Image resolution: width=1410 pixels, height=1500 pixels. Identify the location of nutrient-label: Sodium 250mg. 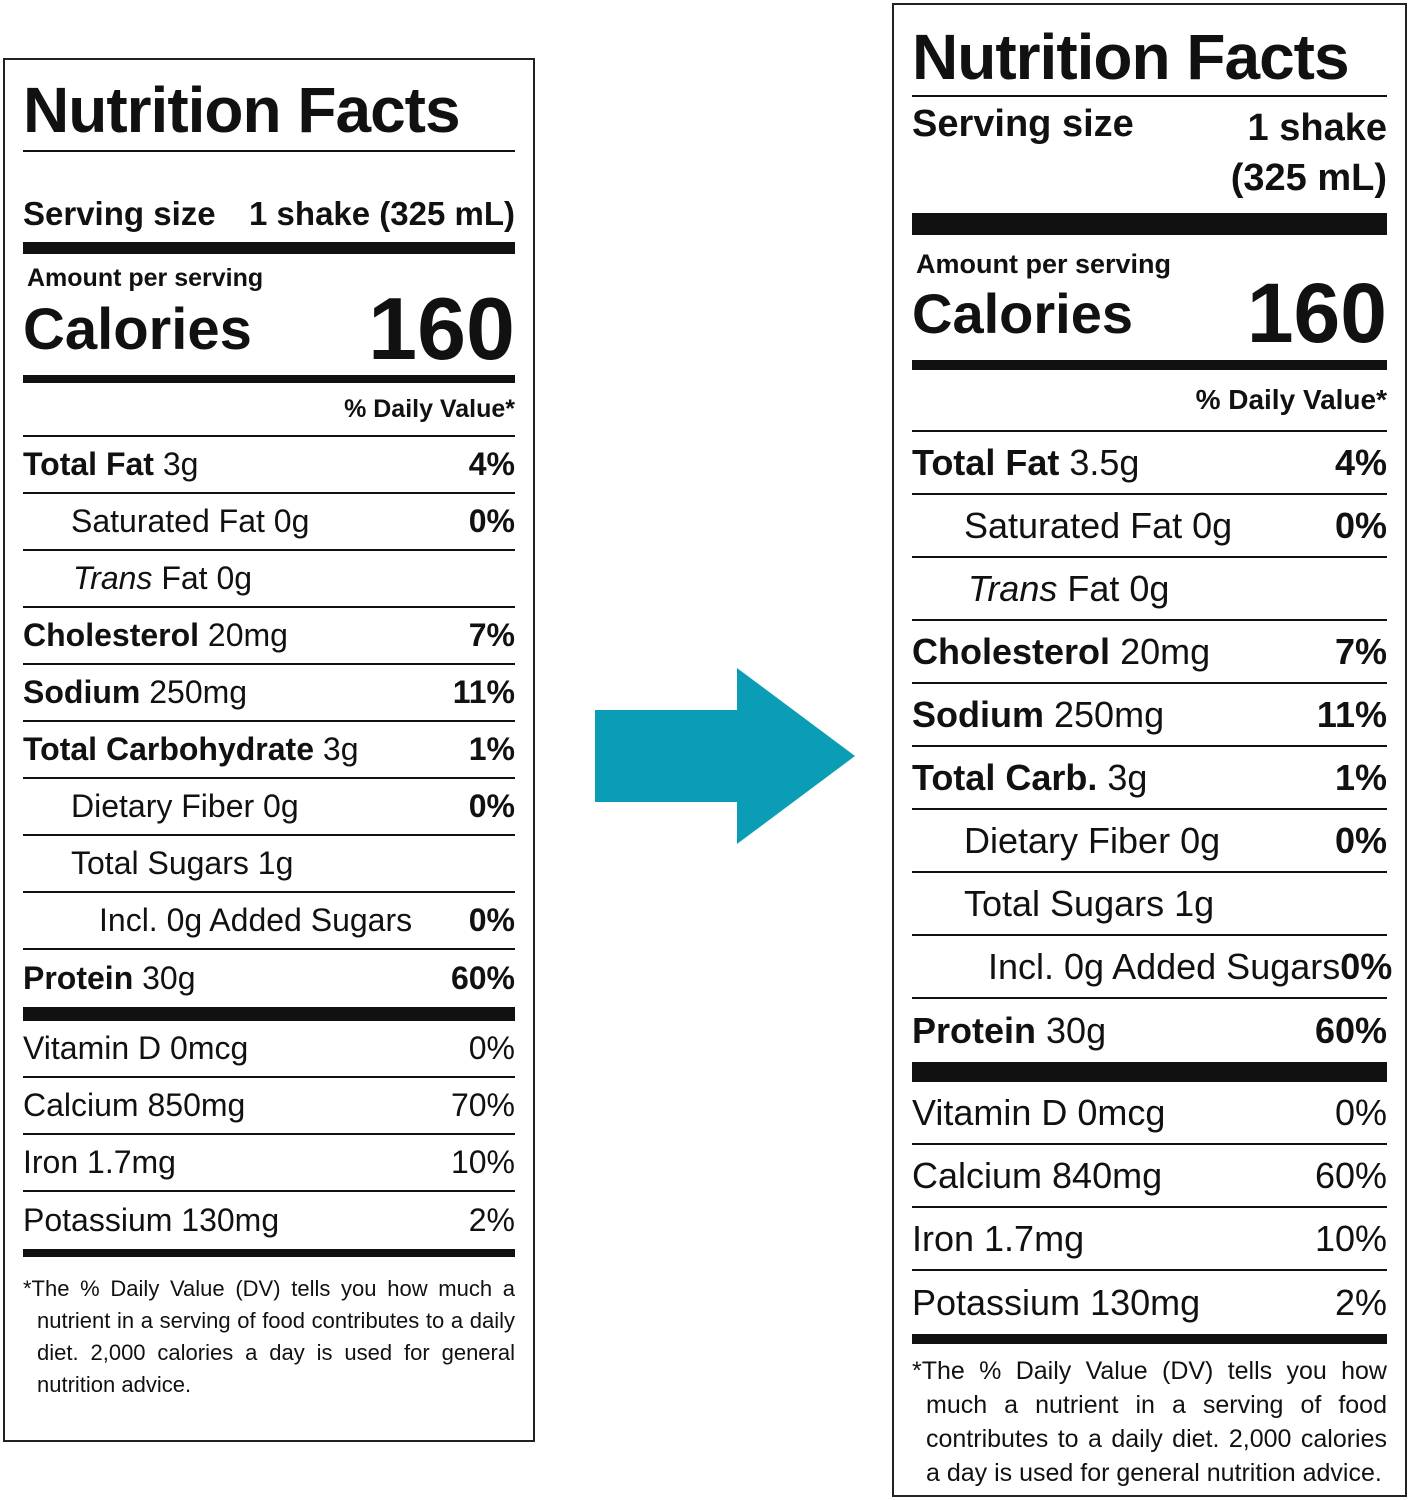
(135, 692).